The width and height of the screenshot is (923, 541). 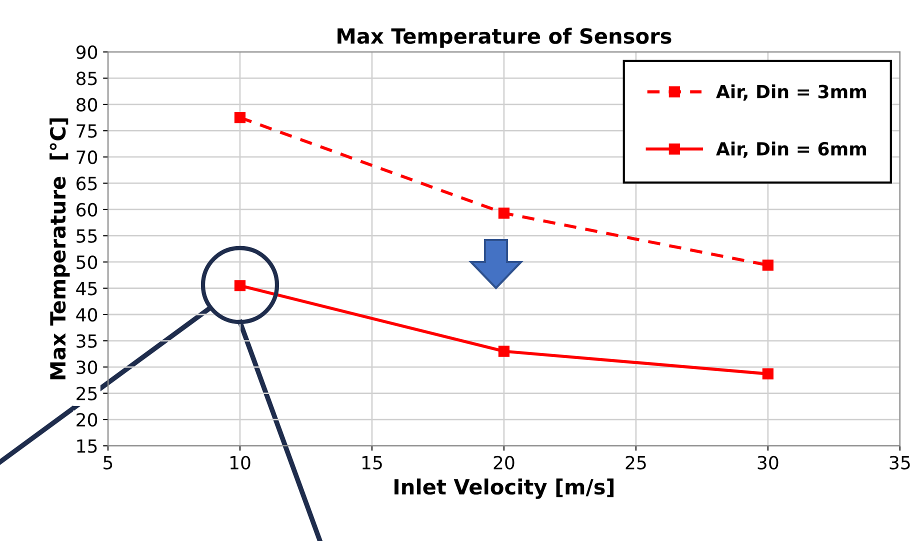 What do you see at coordinates (372, 463) in the screenshot?
I see `x-tick-label: 15` at bounding box center [372, 463].